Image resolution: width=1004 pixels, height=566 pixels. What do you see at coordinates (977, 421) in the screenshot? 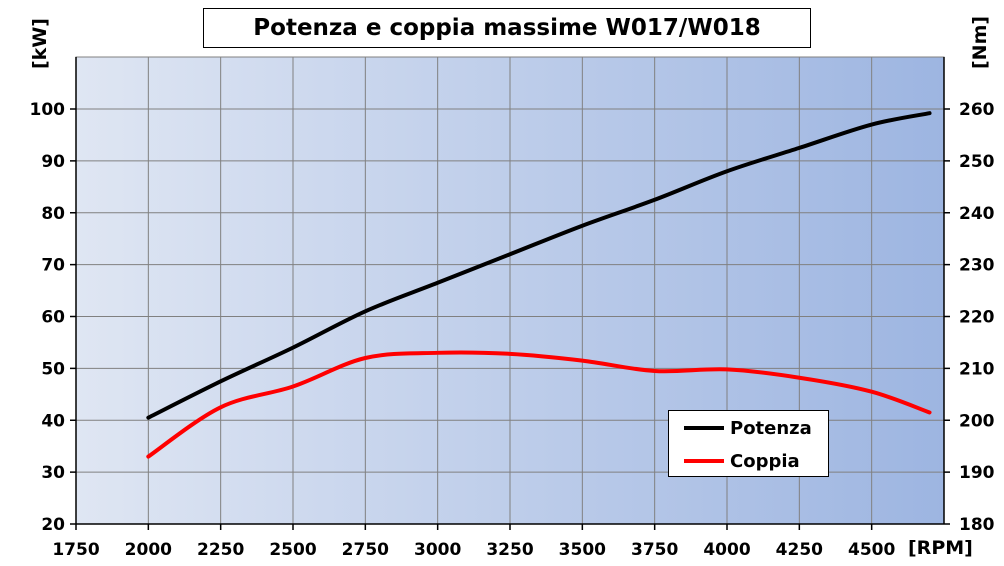
I see `right-tick-label-200: 200` at bounding box center [977, 421].